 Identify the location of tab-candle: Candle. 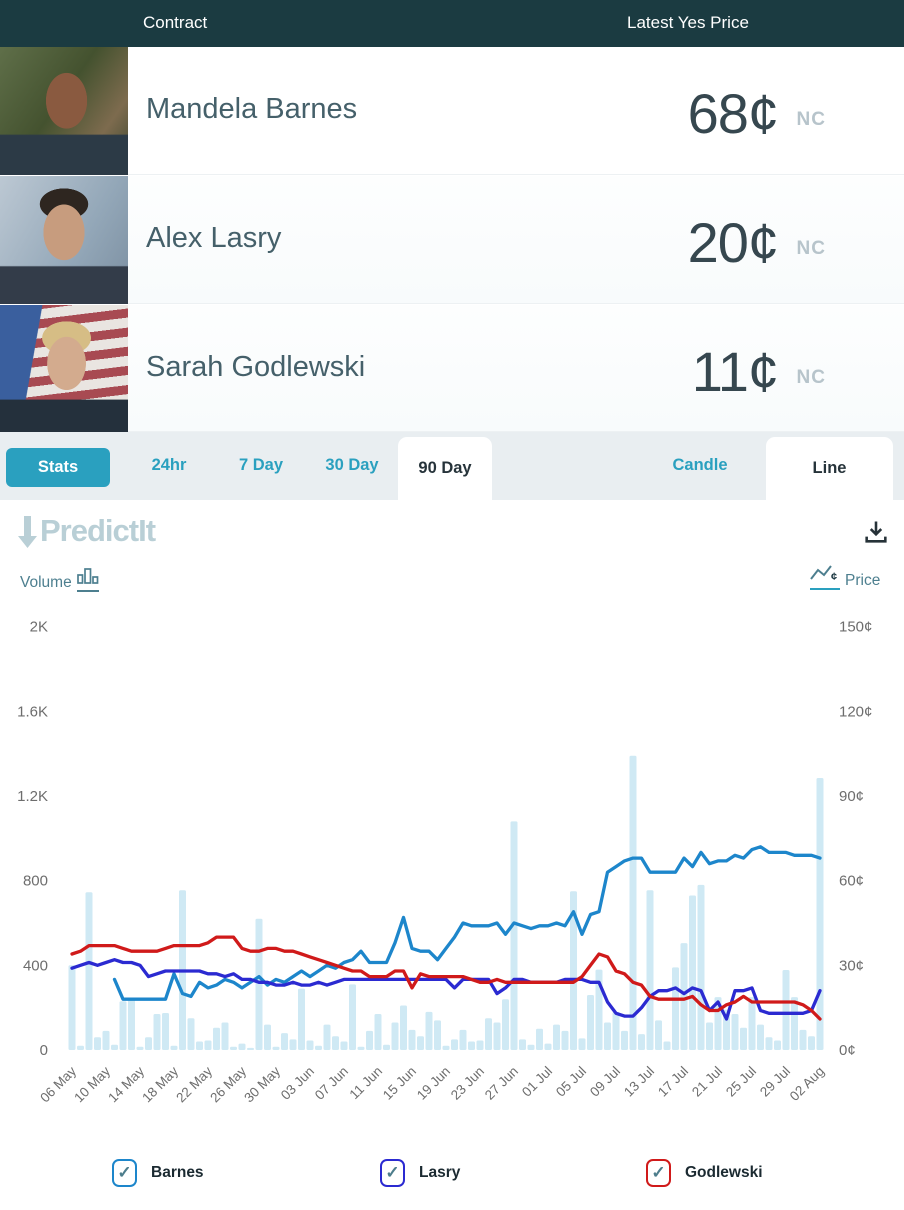
(700, 465).